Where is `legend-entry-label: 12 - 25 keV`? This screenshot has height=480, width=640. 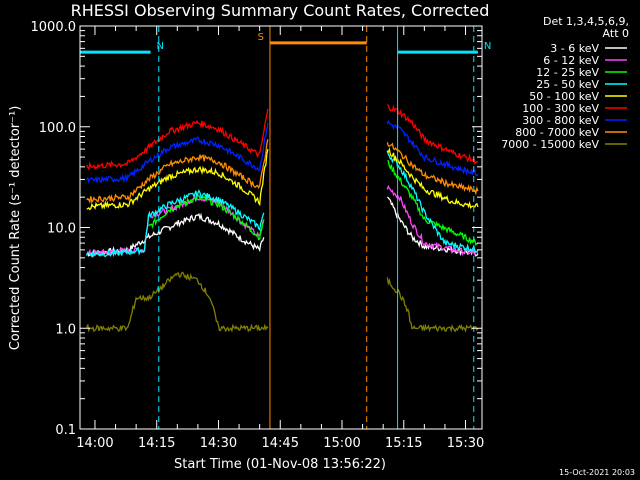
legend-entry-label: 12 - 25 keV is located at coordinates (567, 72).